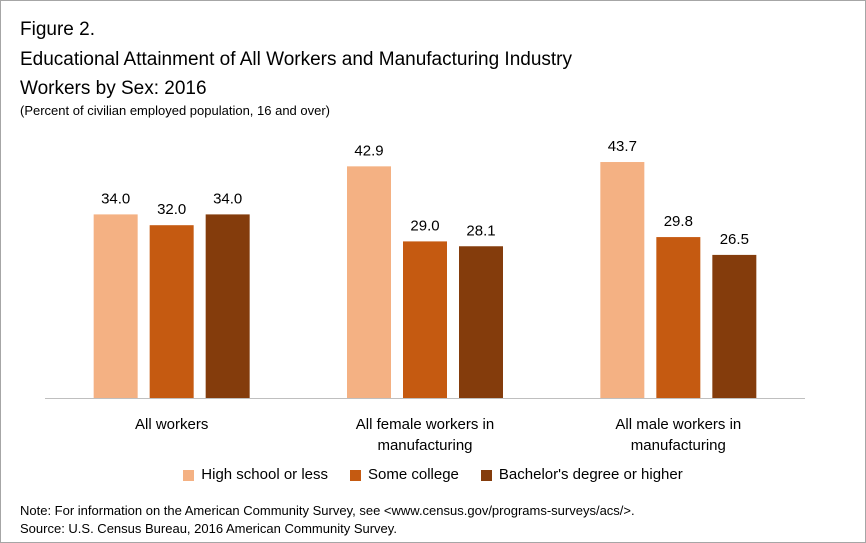 This screenshot has height=543, width=866. I want to click on category-label-2-0: All male workers in, so click(678, 424).